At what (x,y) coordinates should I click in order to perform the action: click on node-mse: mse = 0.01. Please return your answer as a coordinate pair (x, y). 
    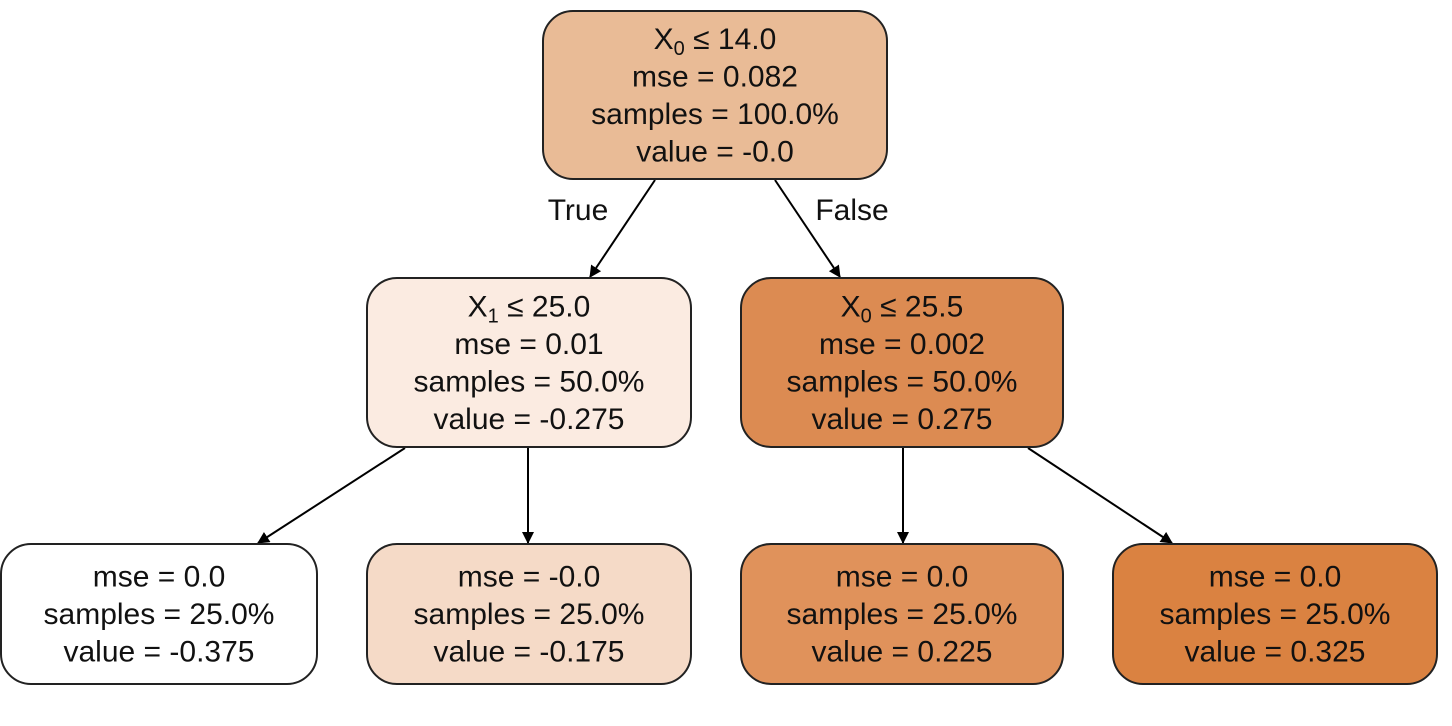
    Looking at the image, I should click on (528, 344).